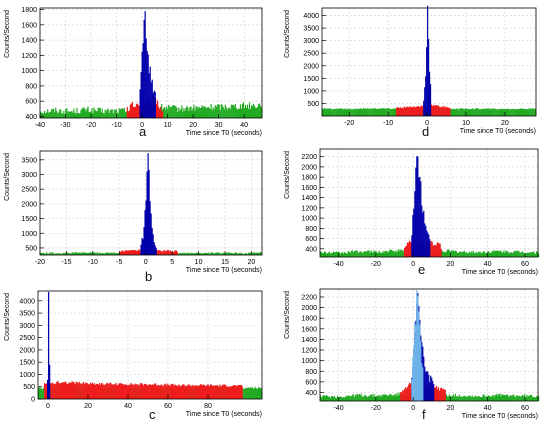 The width and height of the screenshot is (550, 424). What do you see at coordinates (422, 269) in the screenshot?
I see `panel-label-e: e` at bounding box center [422, 269].